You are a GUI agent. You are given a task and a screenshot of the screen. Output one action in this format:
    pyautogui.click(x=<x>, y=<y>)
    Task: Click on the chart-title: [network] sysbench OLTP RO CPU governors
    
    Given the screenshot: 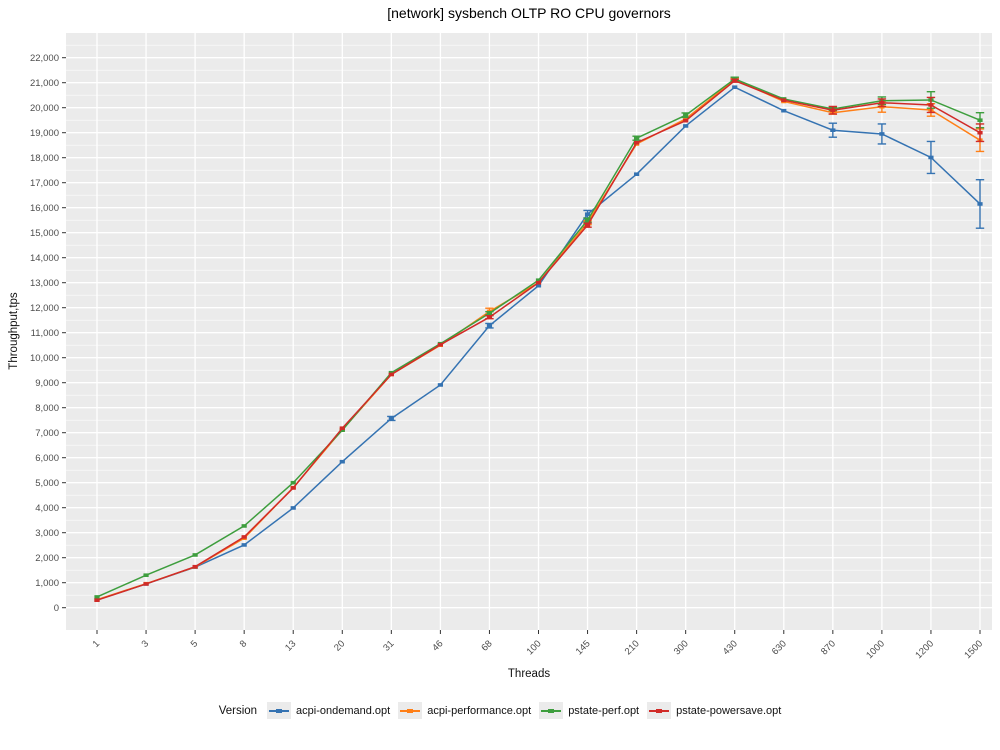 What is the action you would take?
    pyautogui.click(x=529, y=13)
    